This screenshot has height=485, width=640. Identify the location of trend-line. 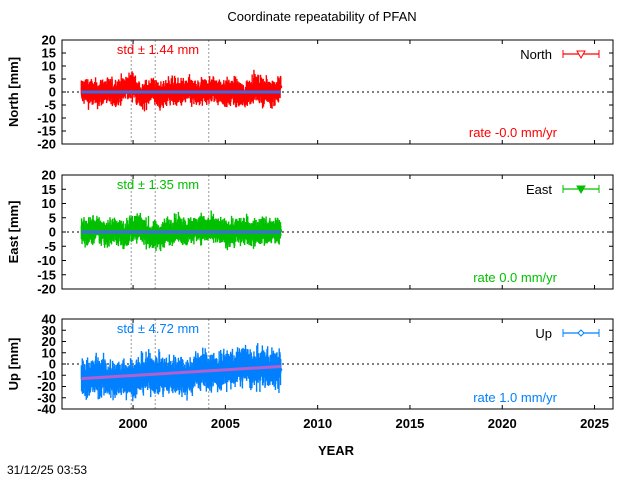
(181, 372).